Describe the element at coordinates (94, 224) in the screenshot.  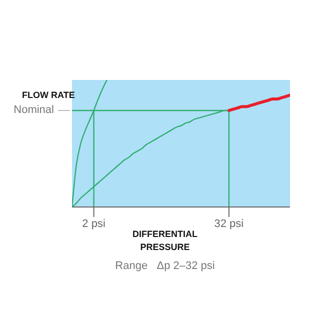
I see `x-tick-label: 2 psi` at that location.